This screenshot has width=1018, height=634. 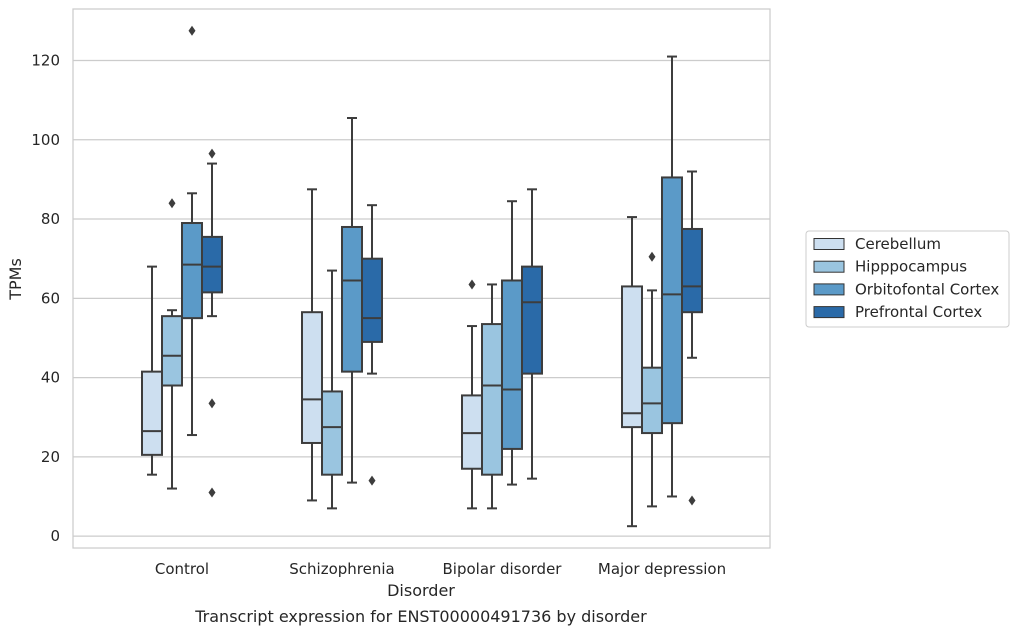 I want to click on x-tick-label: Control, so click(x=182, y=569).